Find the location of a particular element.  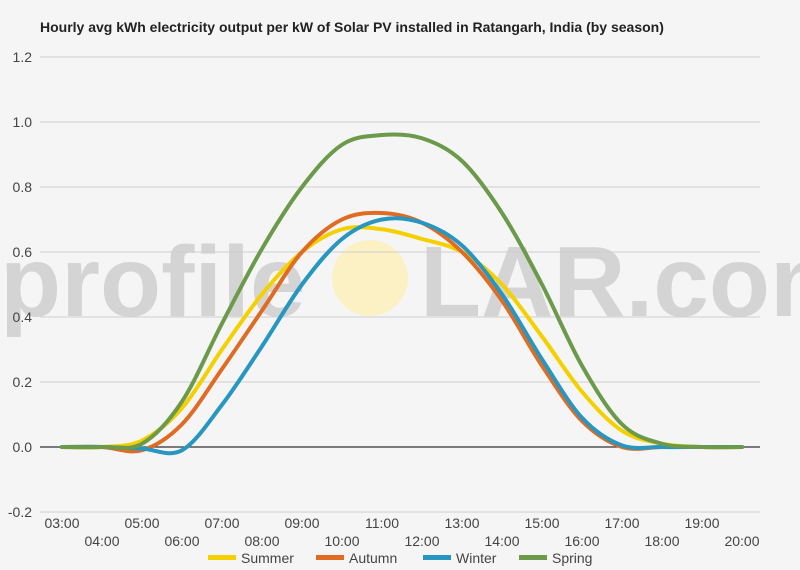

watermark-suffix: LAR.com is located at coordinates (610, 282).